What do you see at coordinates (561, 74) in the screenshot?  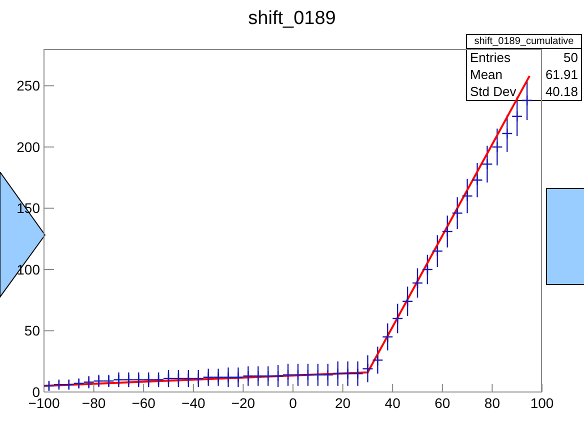 I see `text: 61.91` at bounding box center [561, 74].